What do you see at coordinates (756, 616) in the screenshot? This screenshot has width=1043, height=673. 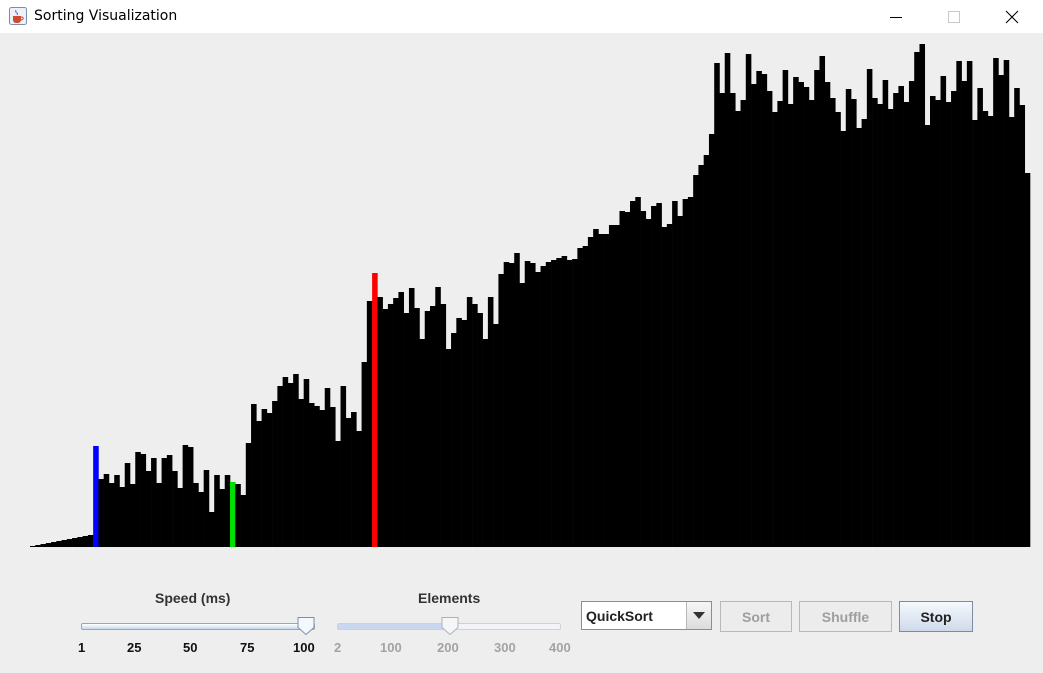 I see `sort-button: Sort` at bounding box center [756, 616].